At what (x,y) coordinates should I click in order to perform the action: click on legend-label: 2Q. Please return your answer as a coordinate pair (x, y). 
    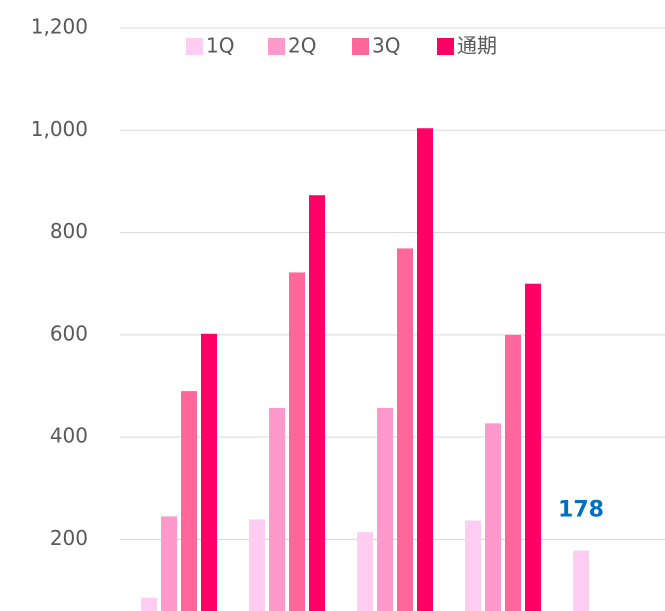
    Looking at the image, I should click on (302, 46).